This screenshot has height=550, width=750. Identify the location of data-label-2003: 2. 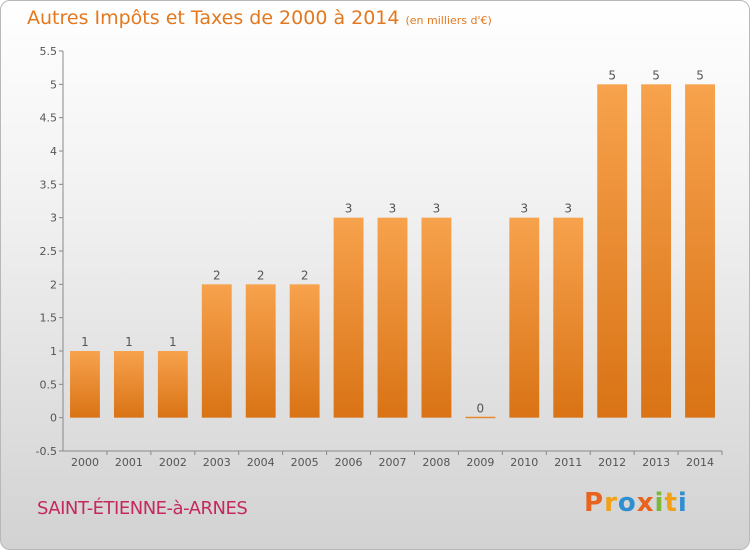
(217, 275).